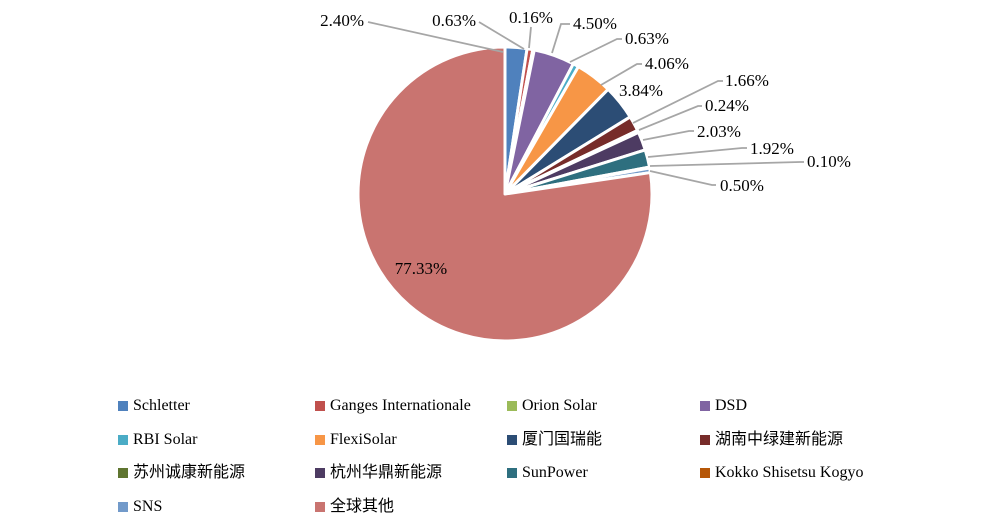 The image size is (1004, 531). What do you see at coordinates (216, 439) in the screenshot?
I see `legend-item: RBI Solar` at bounding box center [216, 439].